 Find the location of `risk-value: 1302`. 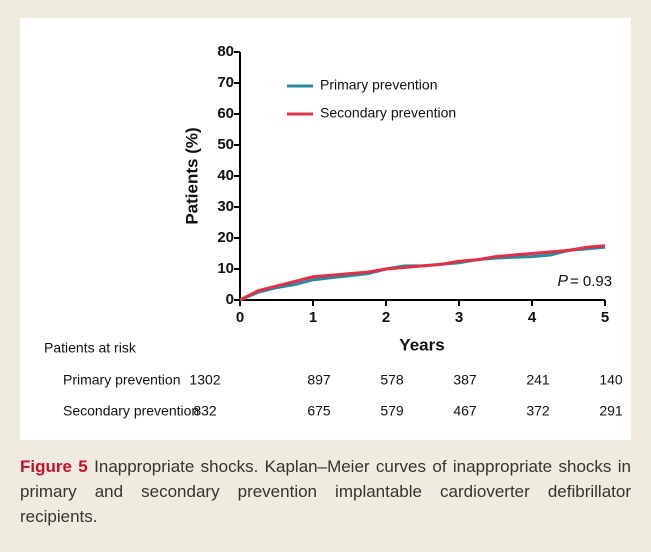

risk-value: 1302 is located at coordinates (204, 380).